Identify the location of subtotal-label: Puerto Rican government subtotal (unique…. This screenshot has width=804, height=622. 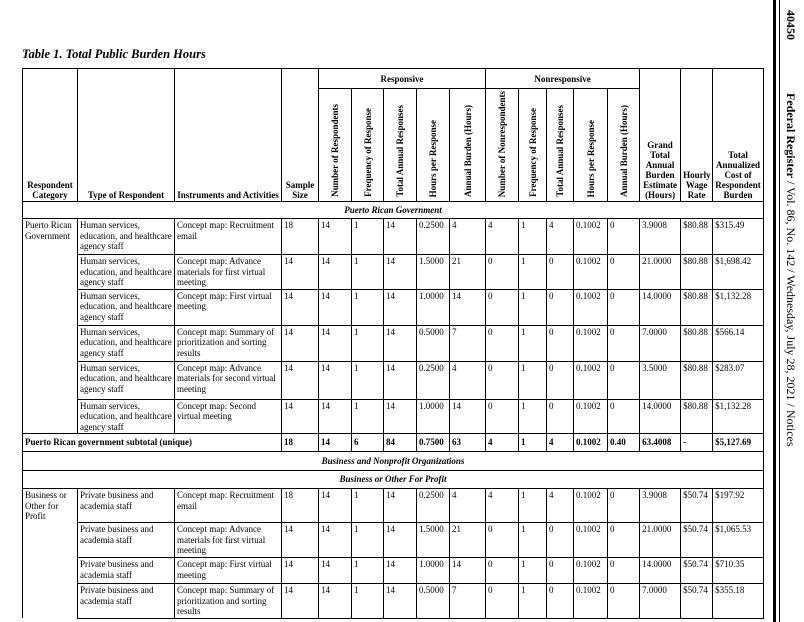
(152, 443).